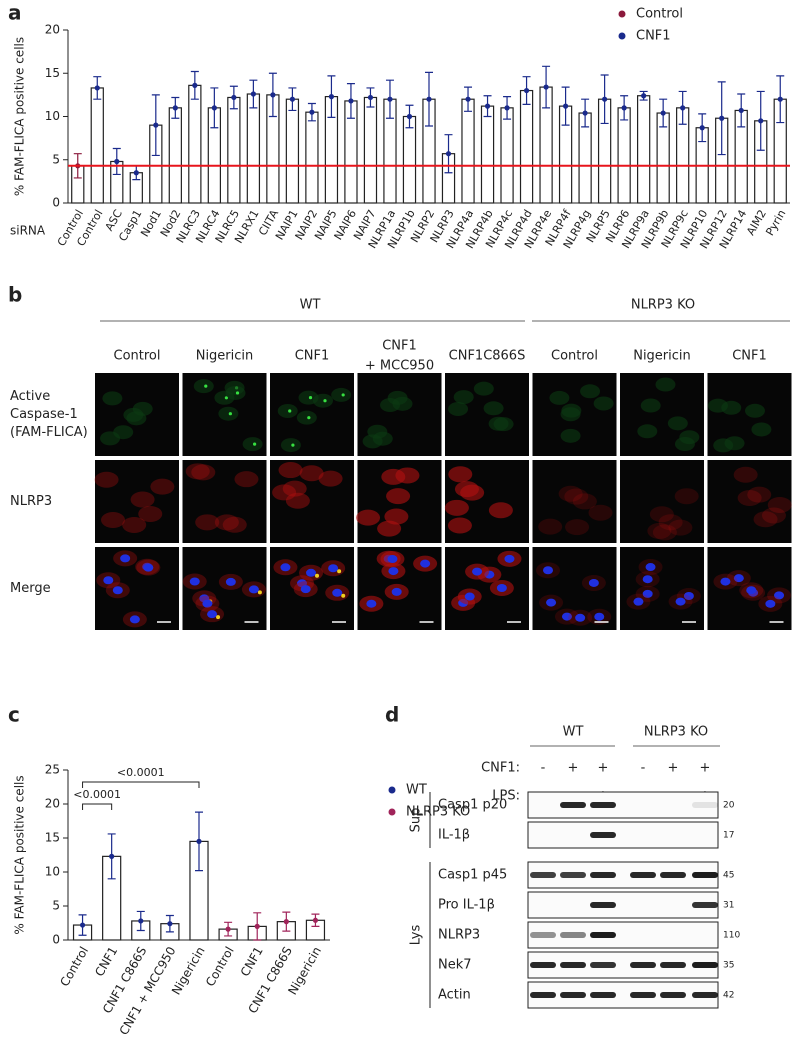 This screenshot has height=1046, width=800. What do you see at coordinates (20, 854) in the screenshot?
I see `y-axis-label: % FAM-FLICA positive cells` at bounding box center [20, 854].